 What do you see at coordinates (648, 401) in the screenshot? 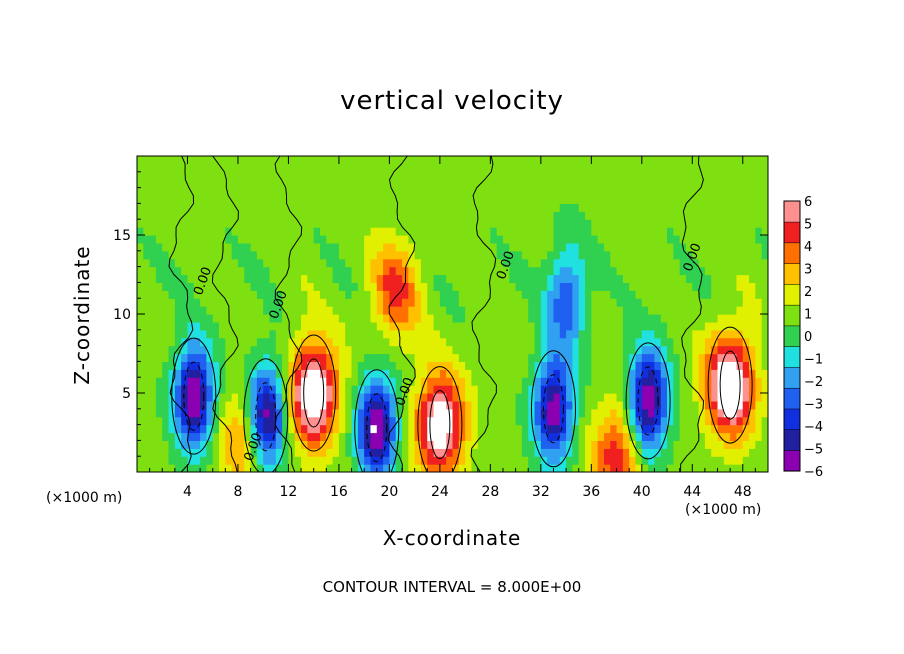
I see `contour-ellipse-inner` at bounding box center [648, 401].